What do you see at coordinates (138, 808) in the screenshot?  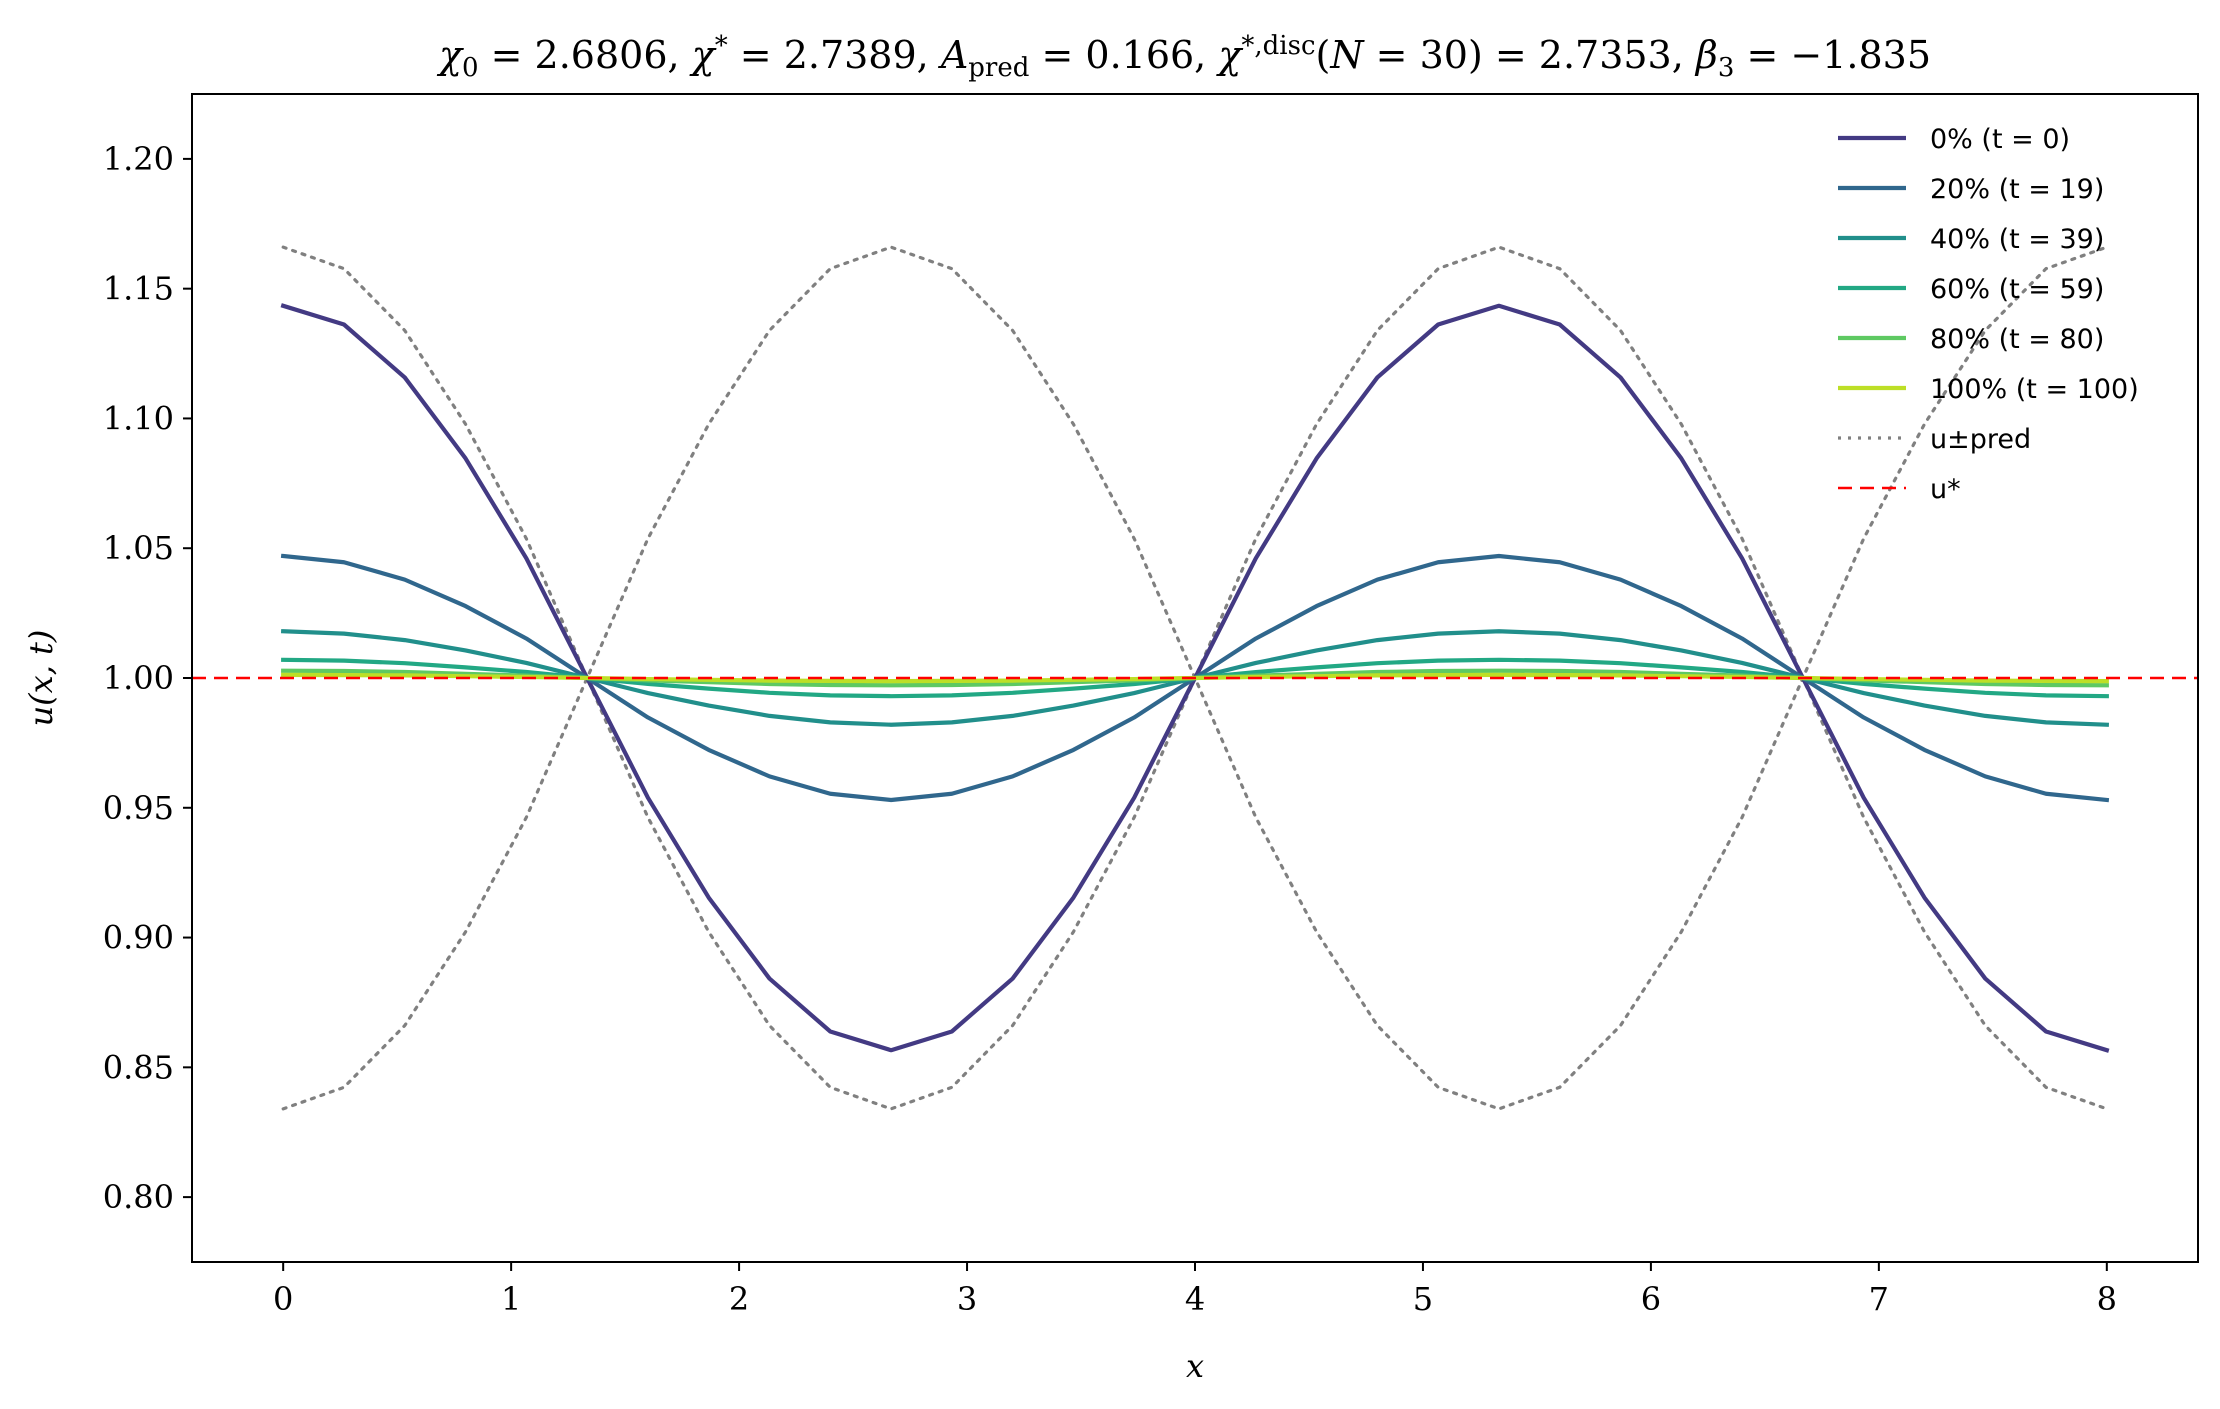 I see `y-tick-label-3: 0.95` at bounding box center [138, 808].